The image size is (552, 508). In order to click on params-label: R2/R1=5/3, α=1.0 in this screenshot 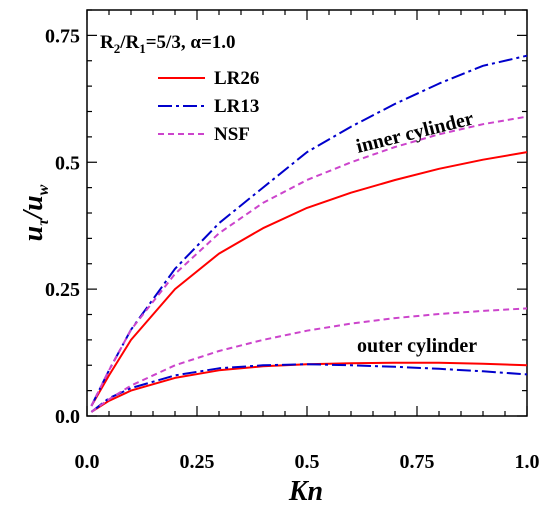, I will do `click(168, 44)`.